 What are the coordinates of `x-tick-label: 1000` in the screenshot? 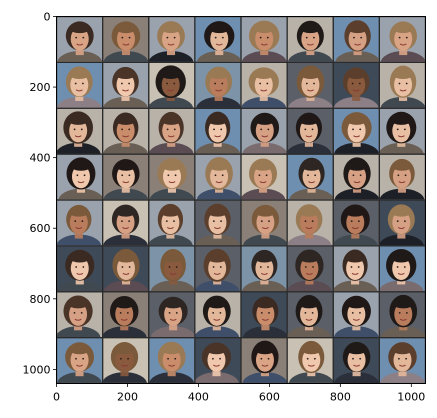 It's located at (411, 397).